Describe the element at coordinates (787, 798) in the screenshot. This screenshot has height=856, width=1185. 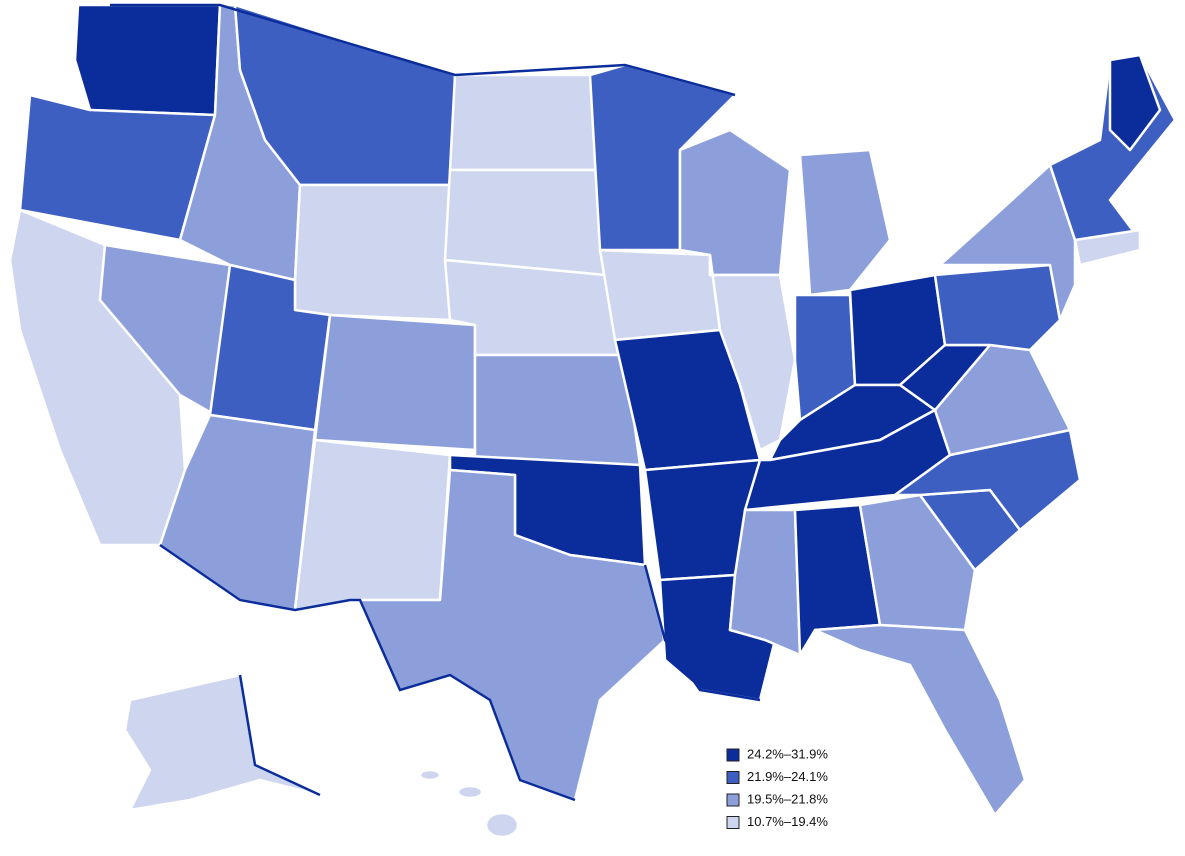
I see `legend-label: 19.5%–21.8%` at that location.